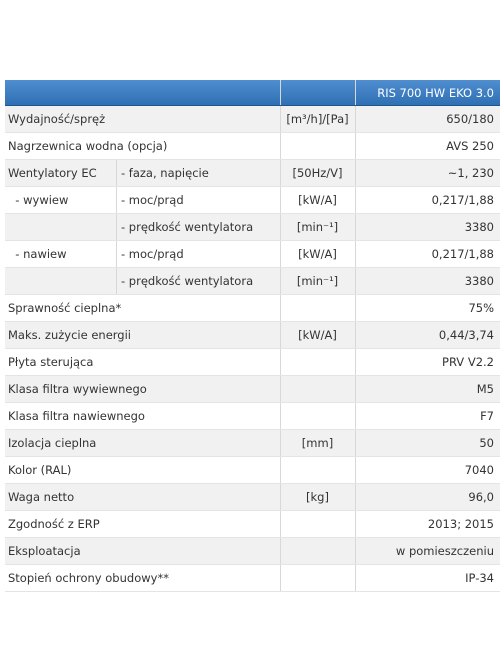  Describe the element at coordinates (65, 308) in the screenshot. I see `row-label: Sprawność cieplna*` at that location.